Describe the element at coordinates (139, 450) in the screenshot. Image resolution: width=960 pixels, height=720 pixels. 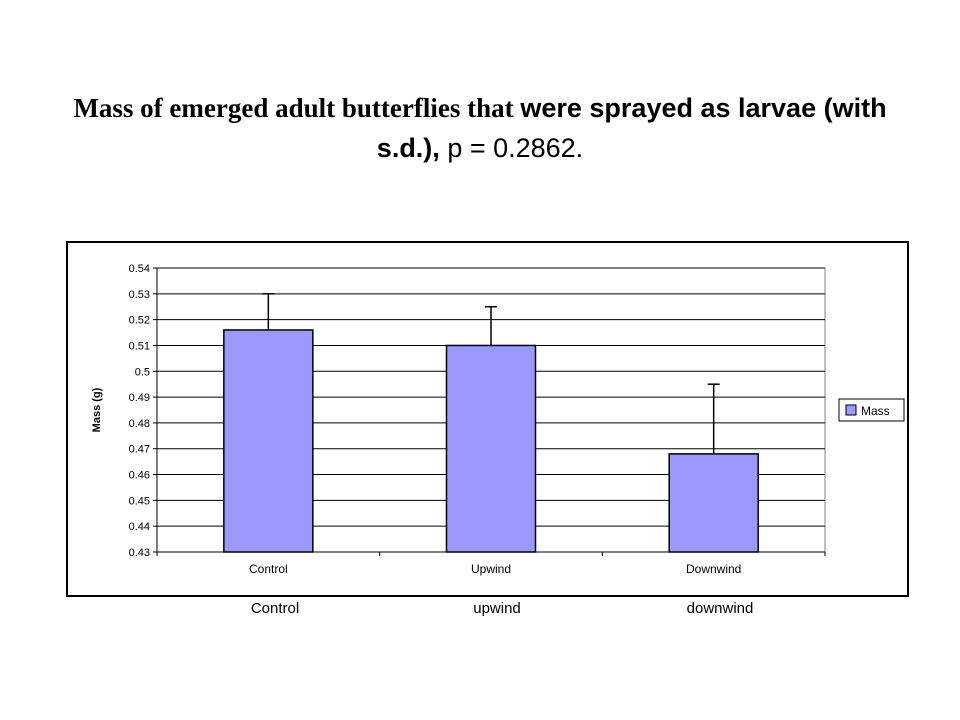
I see `y-tick-label: 0.47` at that location.